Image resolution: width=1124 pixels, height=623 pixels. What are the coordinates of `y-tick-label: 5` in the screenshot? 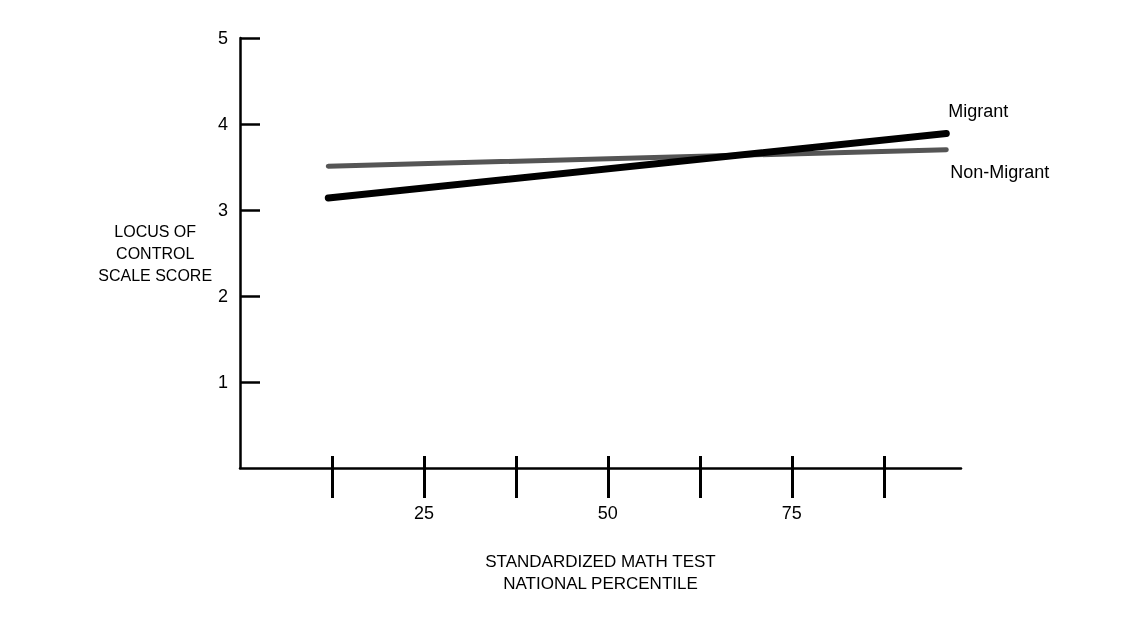 It's located at (222, 38).